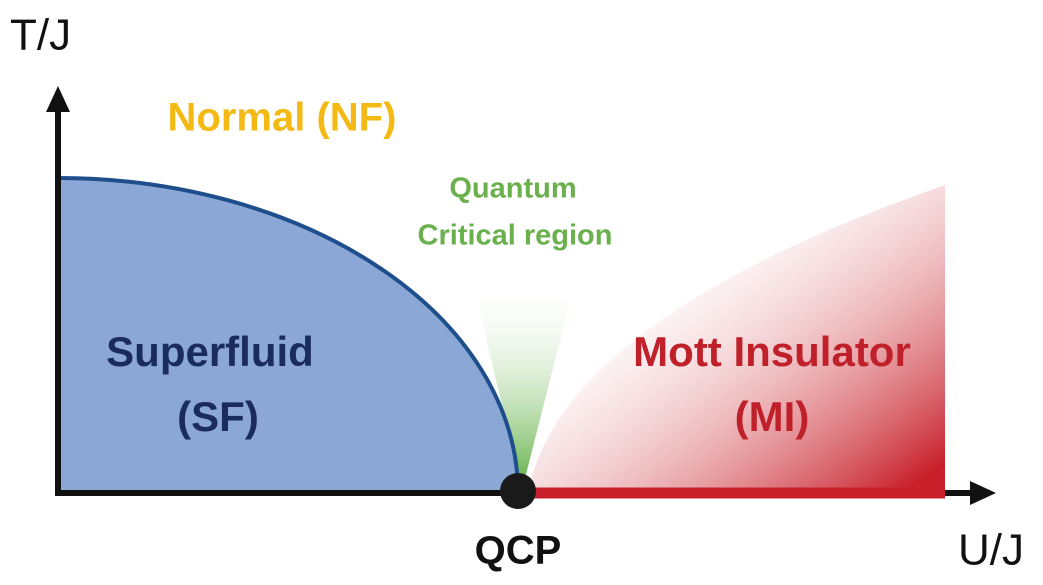 This screenshot has width=1043, height=585. Describe the element at coordinates (218, 416) in the screenshot. I see `superfluid-label: (SF)` at that location.